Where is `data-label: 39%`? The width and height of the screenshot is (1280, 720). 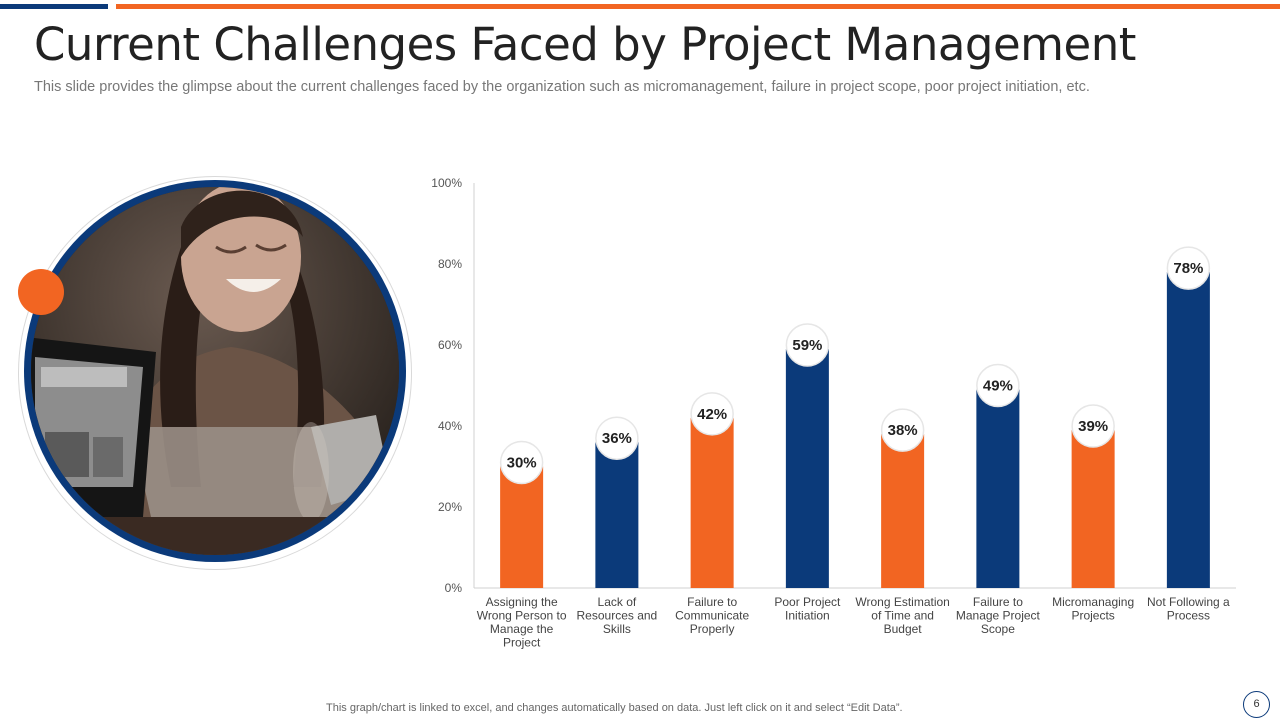
data-label: 39% is located at coordinates (1093, 426).